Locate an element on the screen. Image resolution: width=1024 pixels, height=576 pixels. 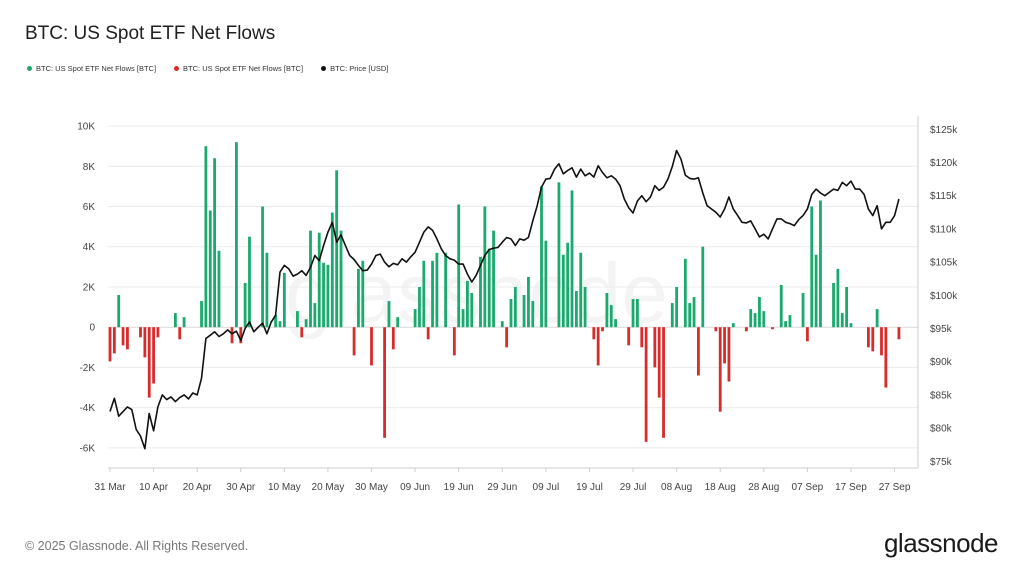
y-right-tick-label: $105k is located at coordinates (944, 263).